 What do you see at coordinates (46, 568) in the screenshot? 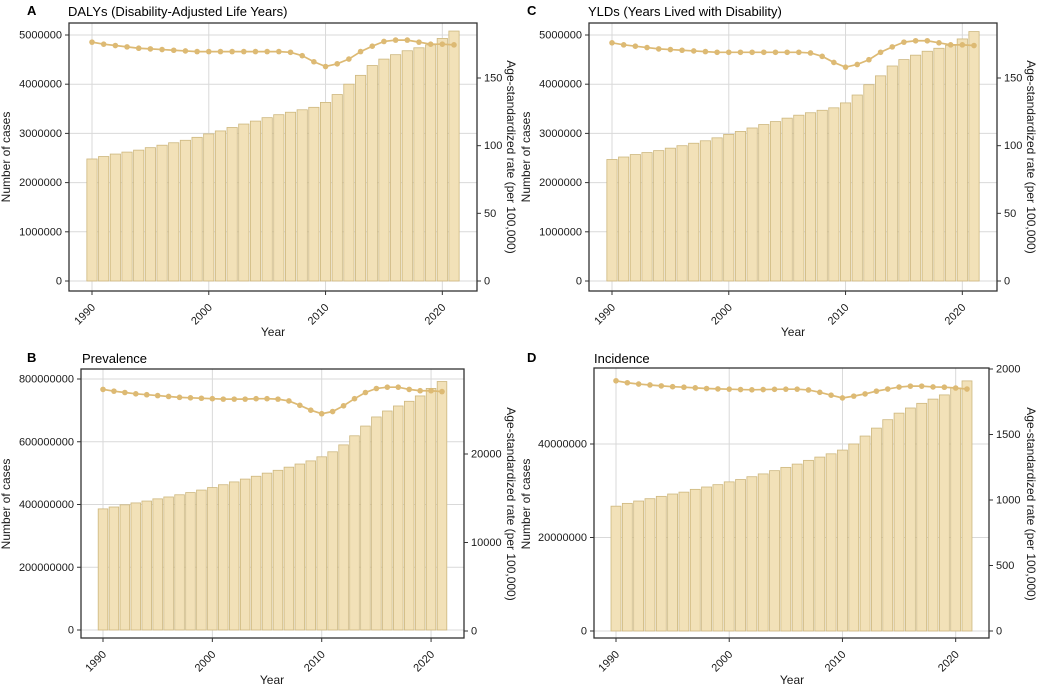
I see `left-tick-label: 200000000` at bounding box center [46, 568].